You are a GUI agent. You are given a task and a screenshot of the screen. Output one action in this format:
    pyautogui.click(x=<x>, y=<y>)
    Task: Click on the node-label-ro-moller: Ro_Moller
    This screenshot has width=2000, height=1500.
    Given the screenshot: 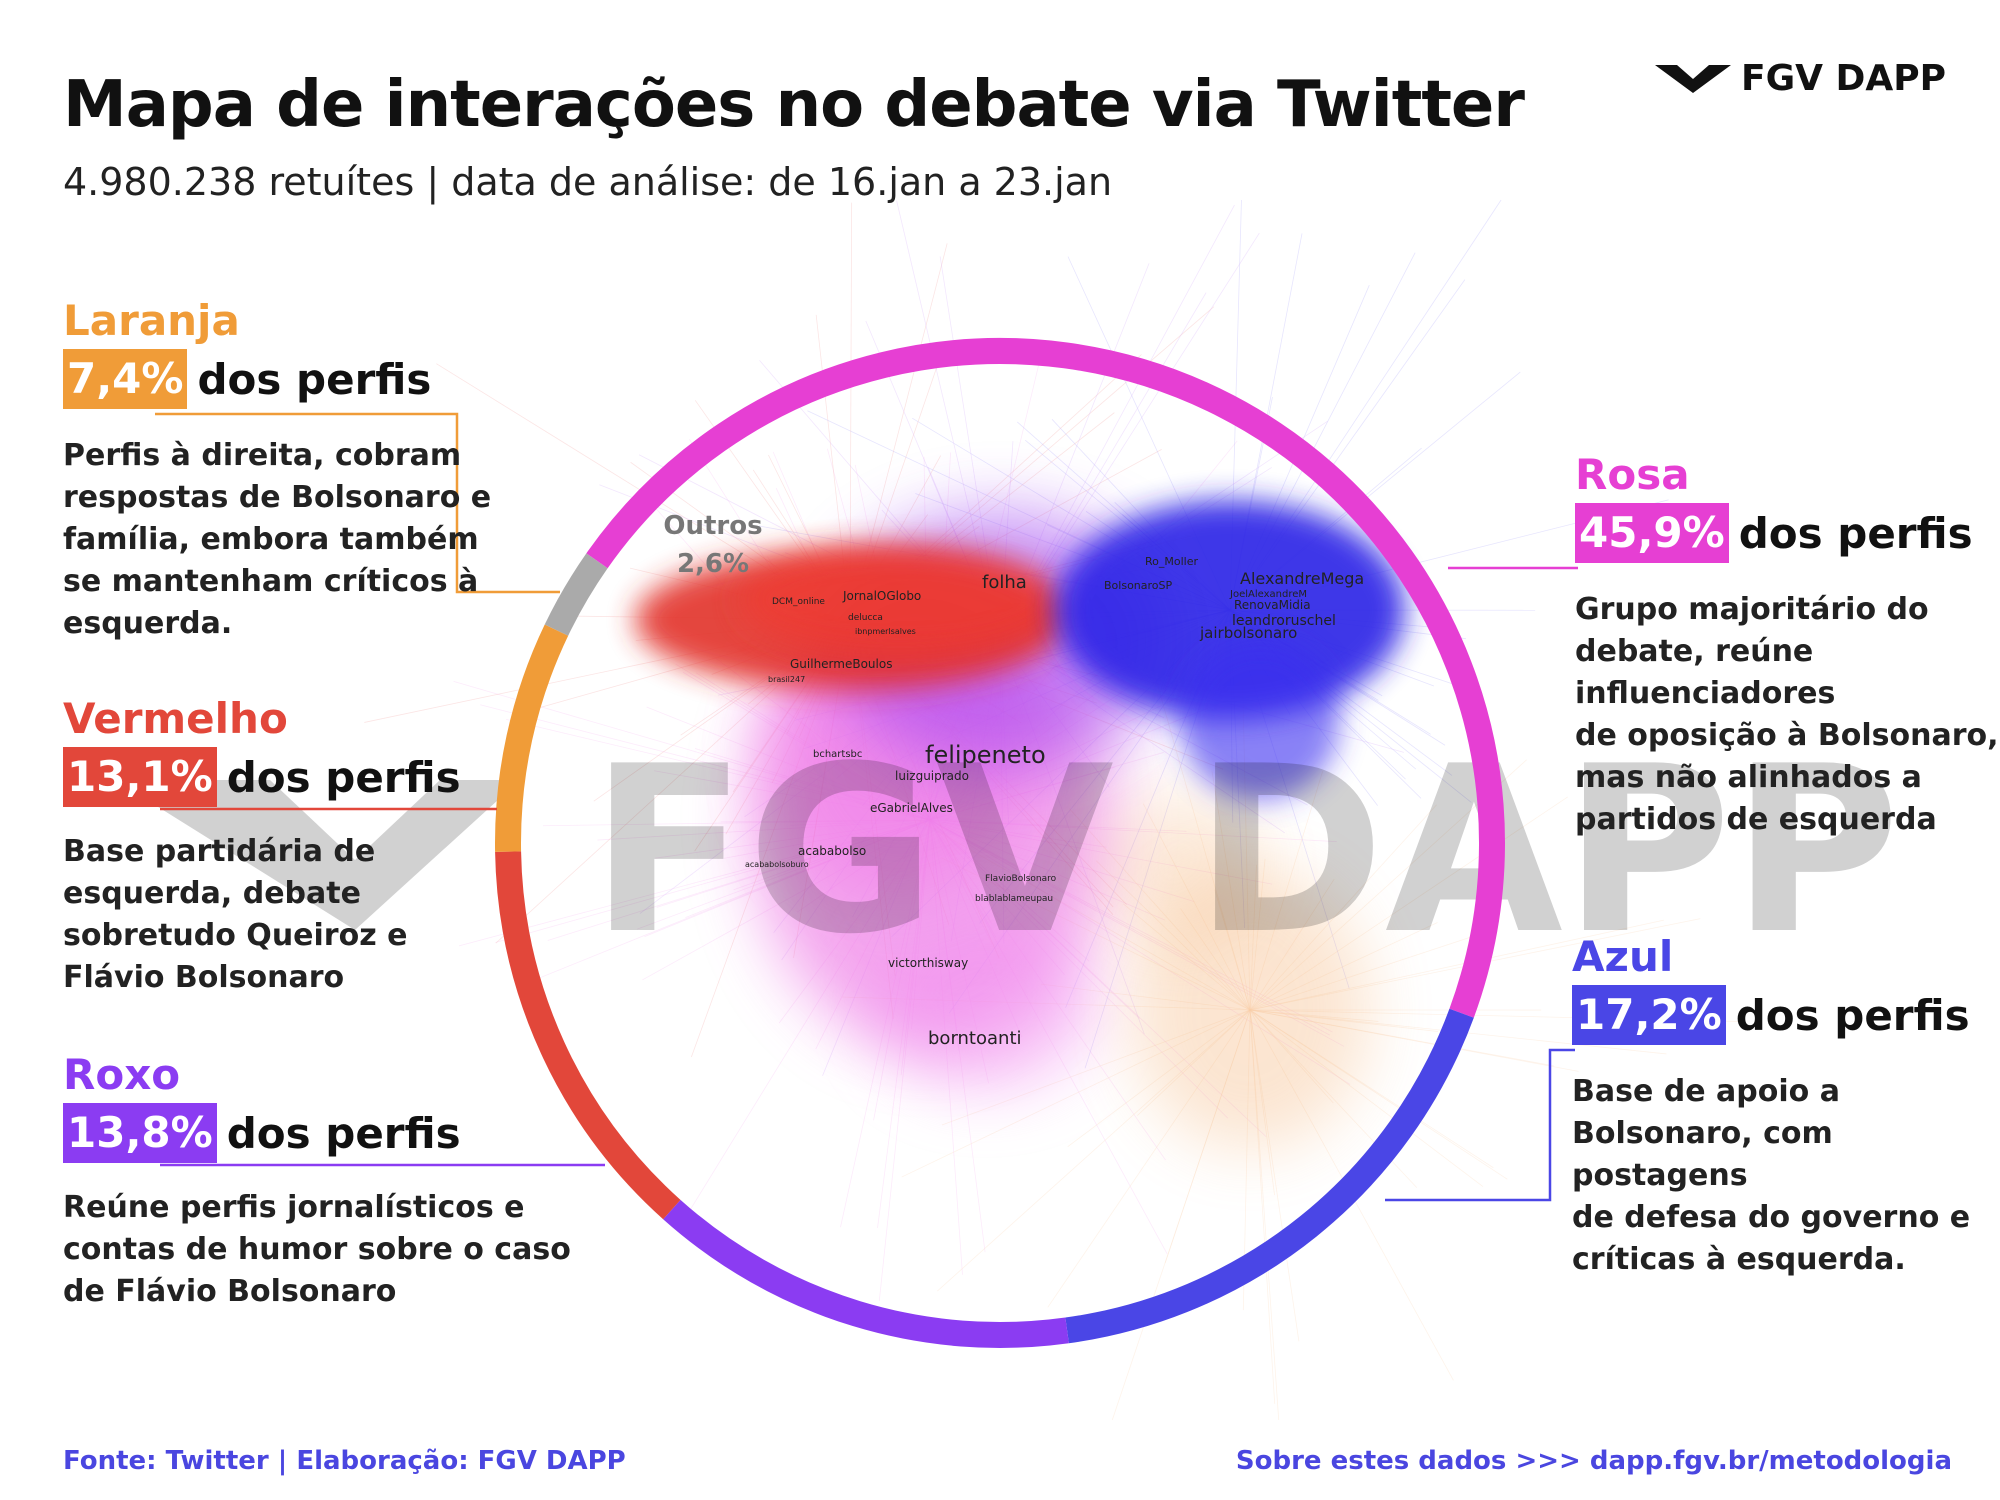 What is the action you would take?
    pyautogui.click(x=1171, y=561)
    